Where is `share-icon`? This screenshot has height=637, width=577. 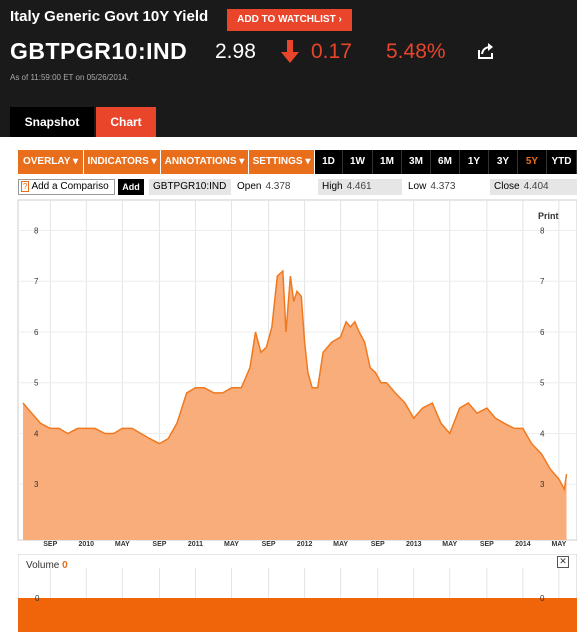
share-icon is located at coordinates (486, 51).